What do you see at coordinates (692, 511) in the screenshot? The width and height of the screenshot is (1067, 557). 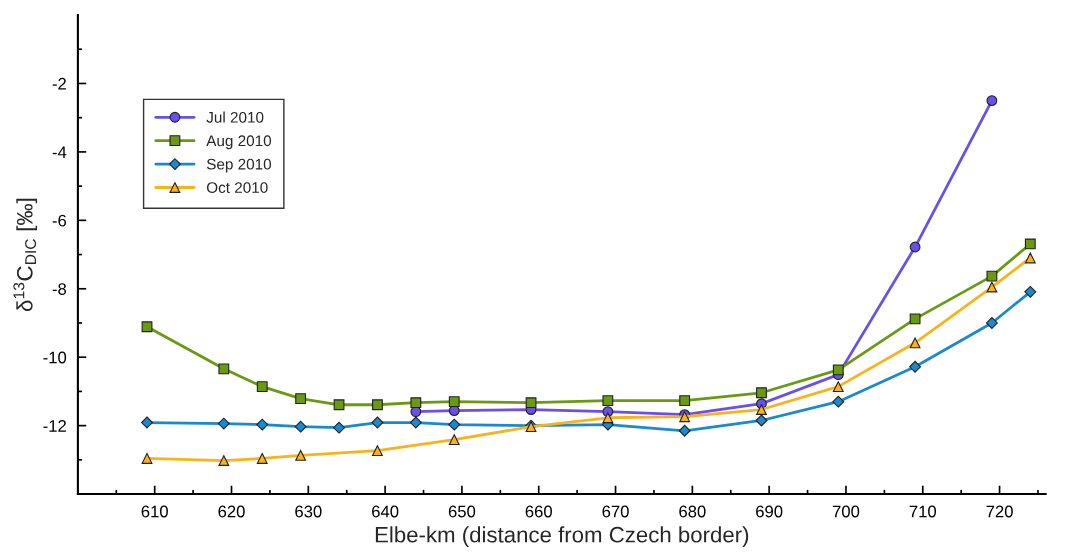 I see `x-tick-label: 680` at bounding box center [692, 511].